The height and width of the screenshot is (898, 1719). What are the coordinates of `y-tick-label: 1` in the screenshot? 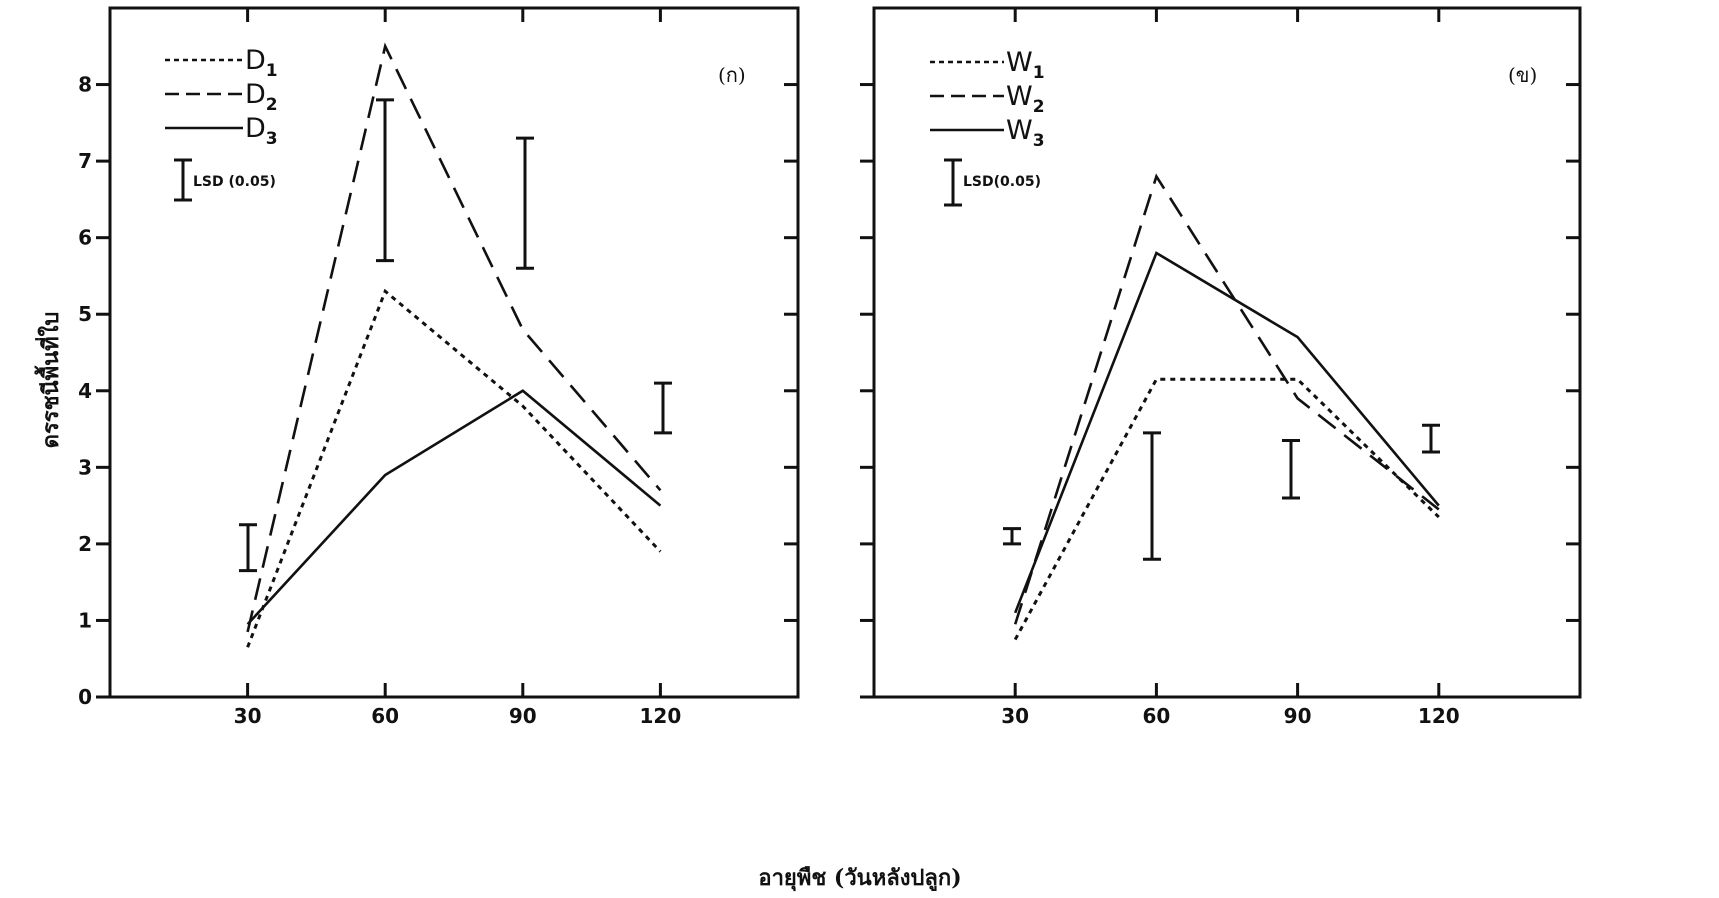 It's located at (85, 620).